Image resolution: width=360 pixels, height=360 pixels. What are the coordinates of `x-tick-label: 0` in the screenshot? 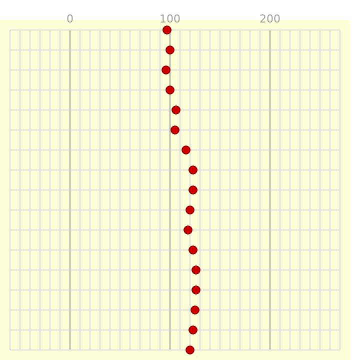 It's located at (70, 19).